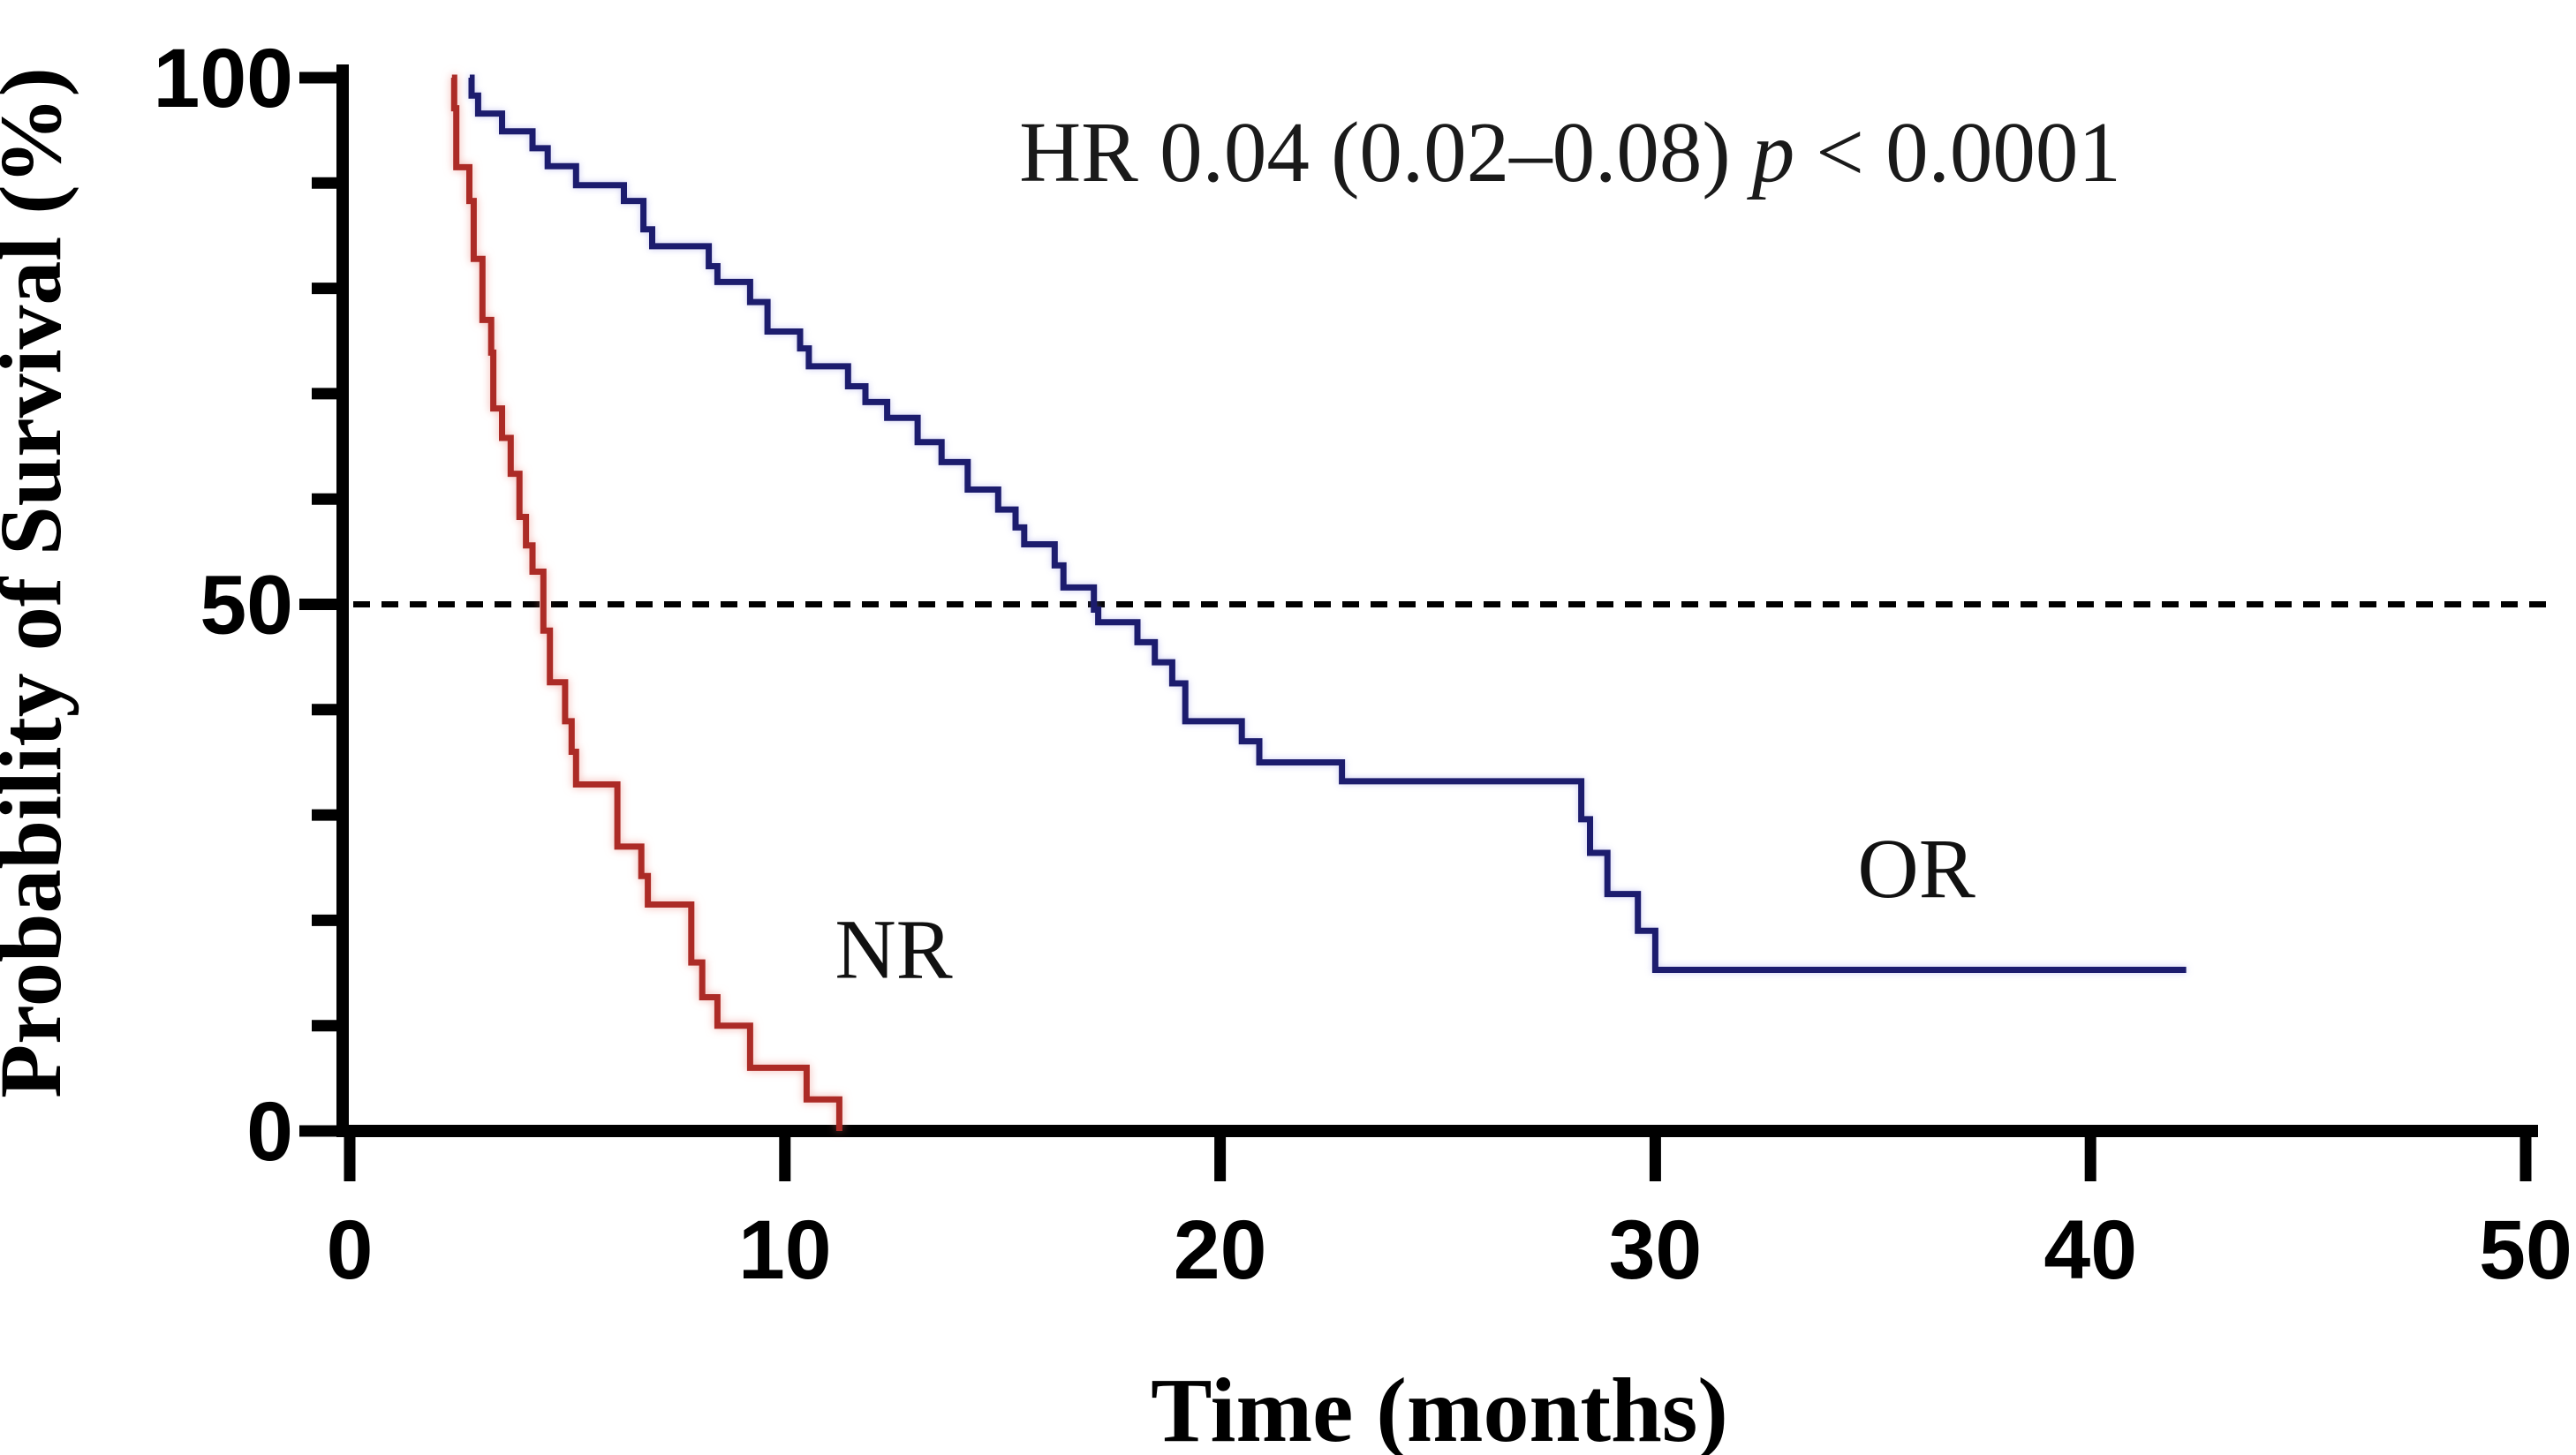 The height and width of the screenshot is (1455, 2576). I want to click on y-axis-major-ticks, so click(317, 604).